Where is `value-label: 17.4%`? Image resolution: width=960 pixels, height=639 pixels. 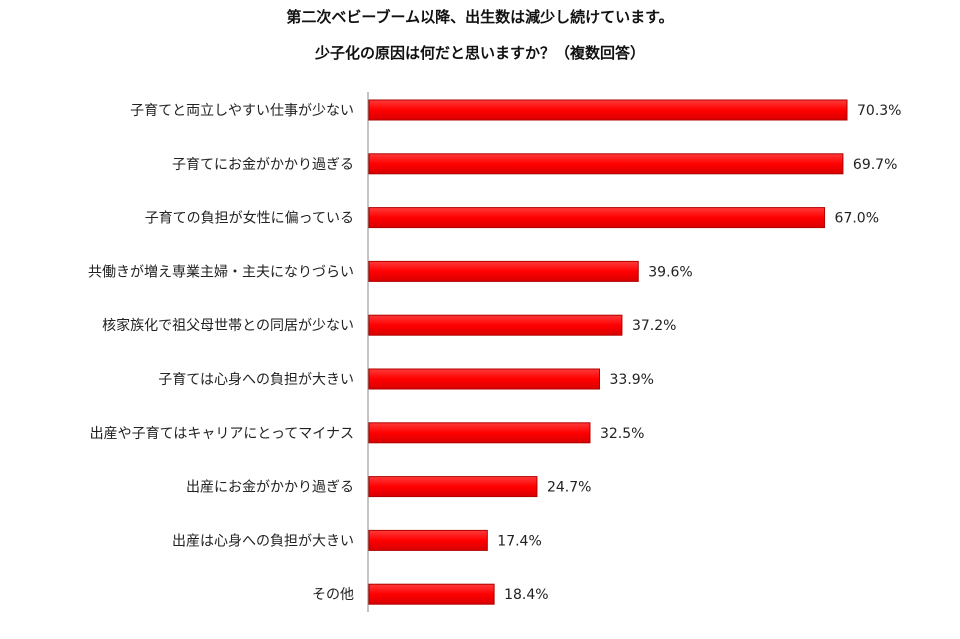
value-label: 17.4% is located at coordinates (519, 541).